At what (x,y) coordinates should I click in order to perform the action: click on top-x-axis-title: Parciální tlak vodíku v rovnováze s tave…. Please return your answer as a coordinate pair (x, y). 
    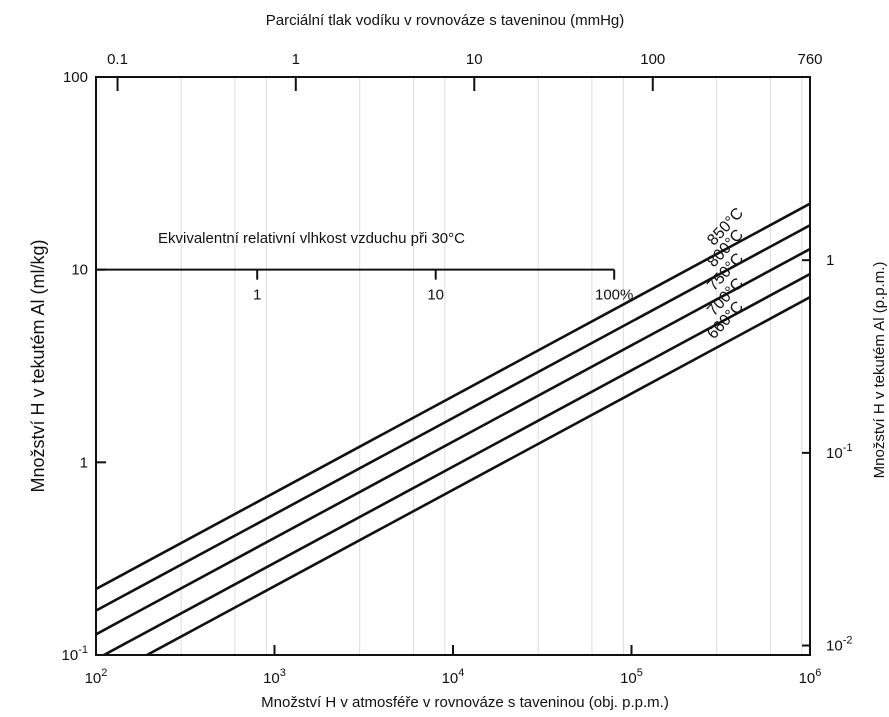
    Looking at the image, I should click on (445, 20).